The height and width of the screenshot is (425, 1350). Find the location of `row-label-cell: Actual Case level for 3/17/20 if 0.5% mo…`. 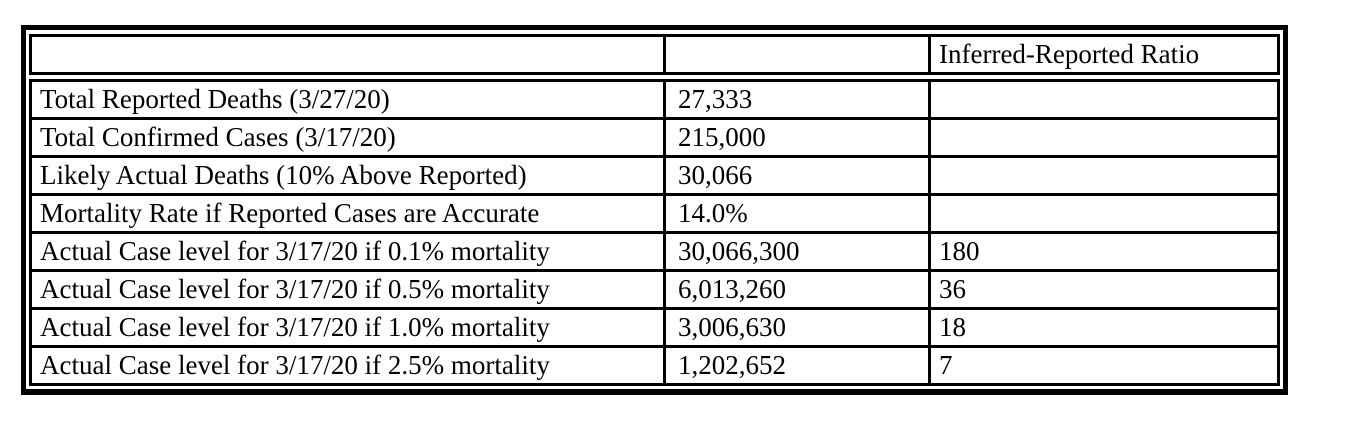

row-label-cell: Actual Case level for 3/17/20 if 0.5% mo… is located at coordinates (347, 289).